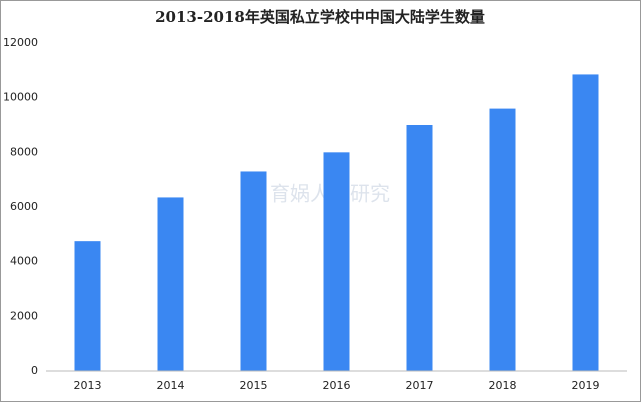 Image resolution: width=641 pixels, height=402 pixels. Describe the element at coordinates (24, 151) in the screenshot. I see `y-tick-label: 8000` at that location.